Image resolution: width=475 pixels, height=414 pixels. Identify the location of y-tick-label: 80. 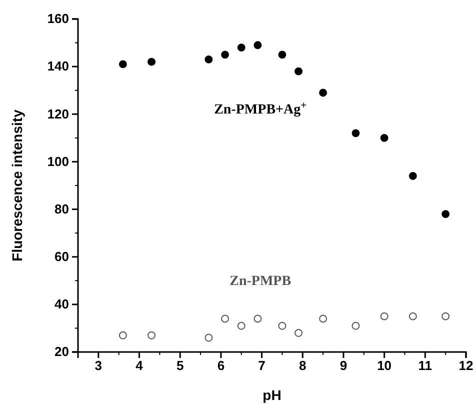
(61, 208).